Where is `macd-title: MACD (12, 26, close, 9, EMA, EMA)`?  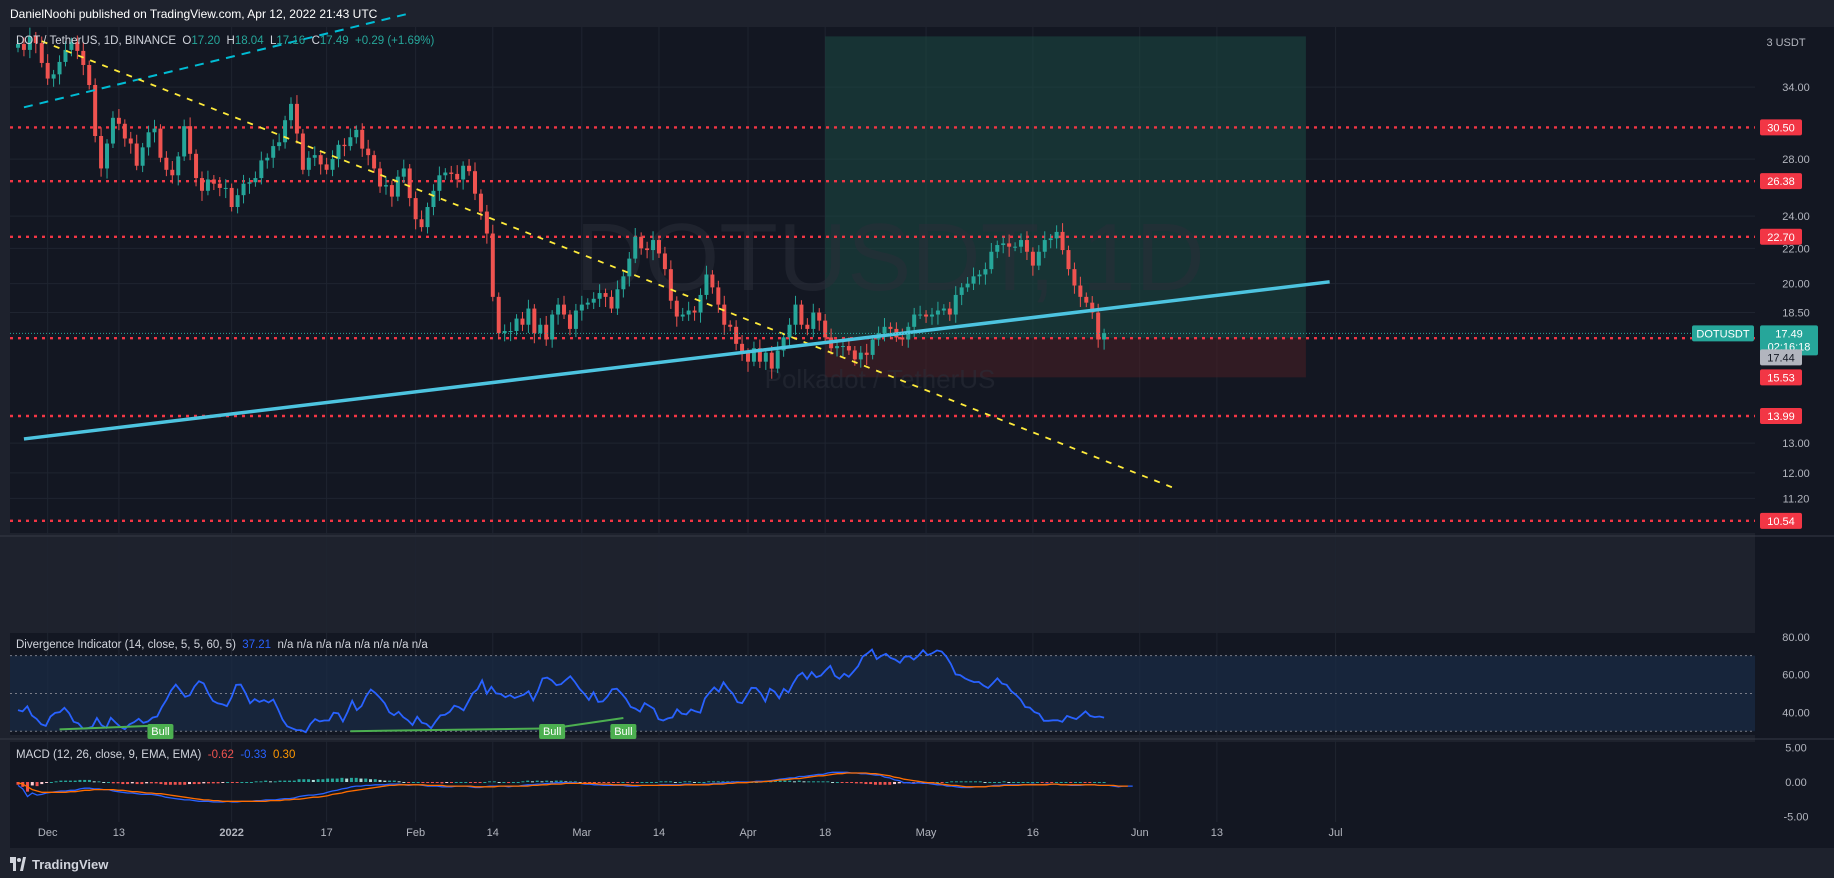 macd-title: MACD (12, 26, close, 9, EMA, EMA) is located at coordinates (109, 755).